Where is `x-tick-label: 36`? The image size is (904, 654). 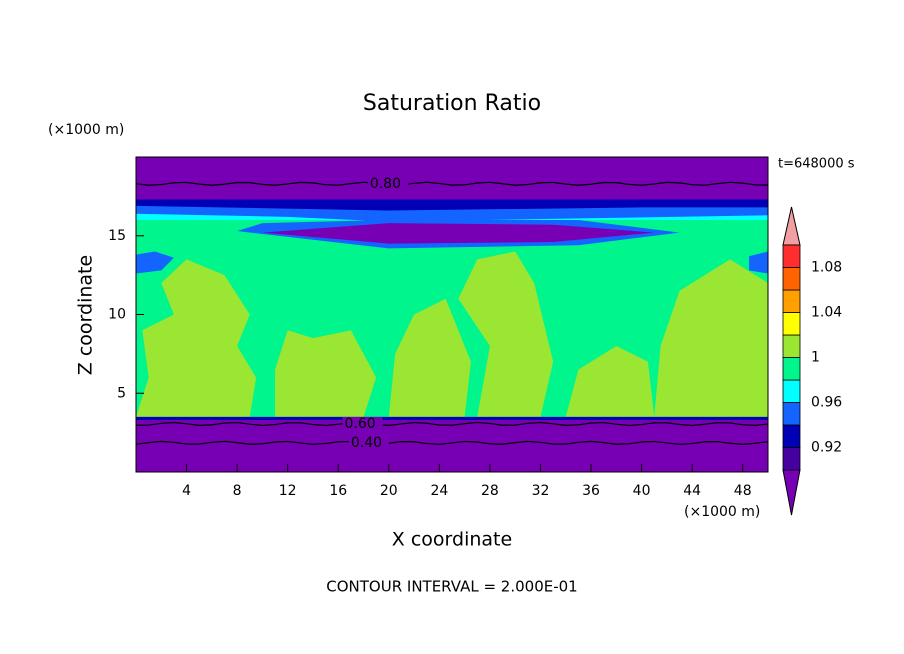 x-tick-label: 36 is located at coordinates (591, 491).